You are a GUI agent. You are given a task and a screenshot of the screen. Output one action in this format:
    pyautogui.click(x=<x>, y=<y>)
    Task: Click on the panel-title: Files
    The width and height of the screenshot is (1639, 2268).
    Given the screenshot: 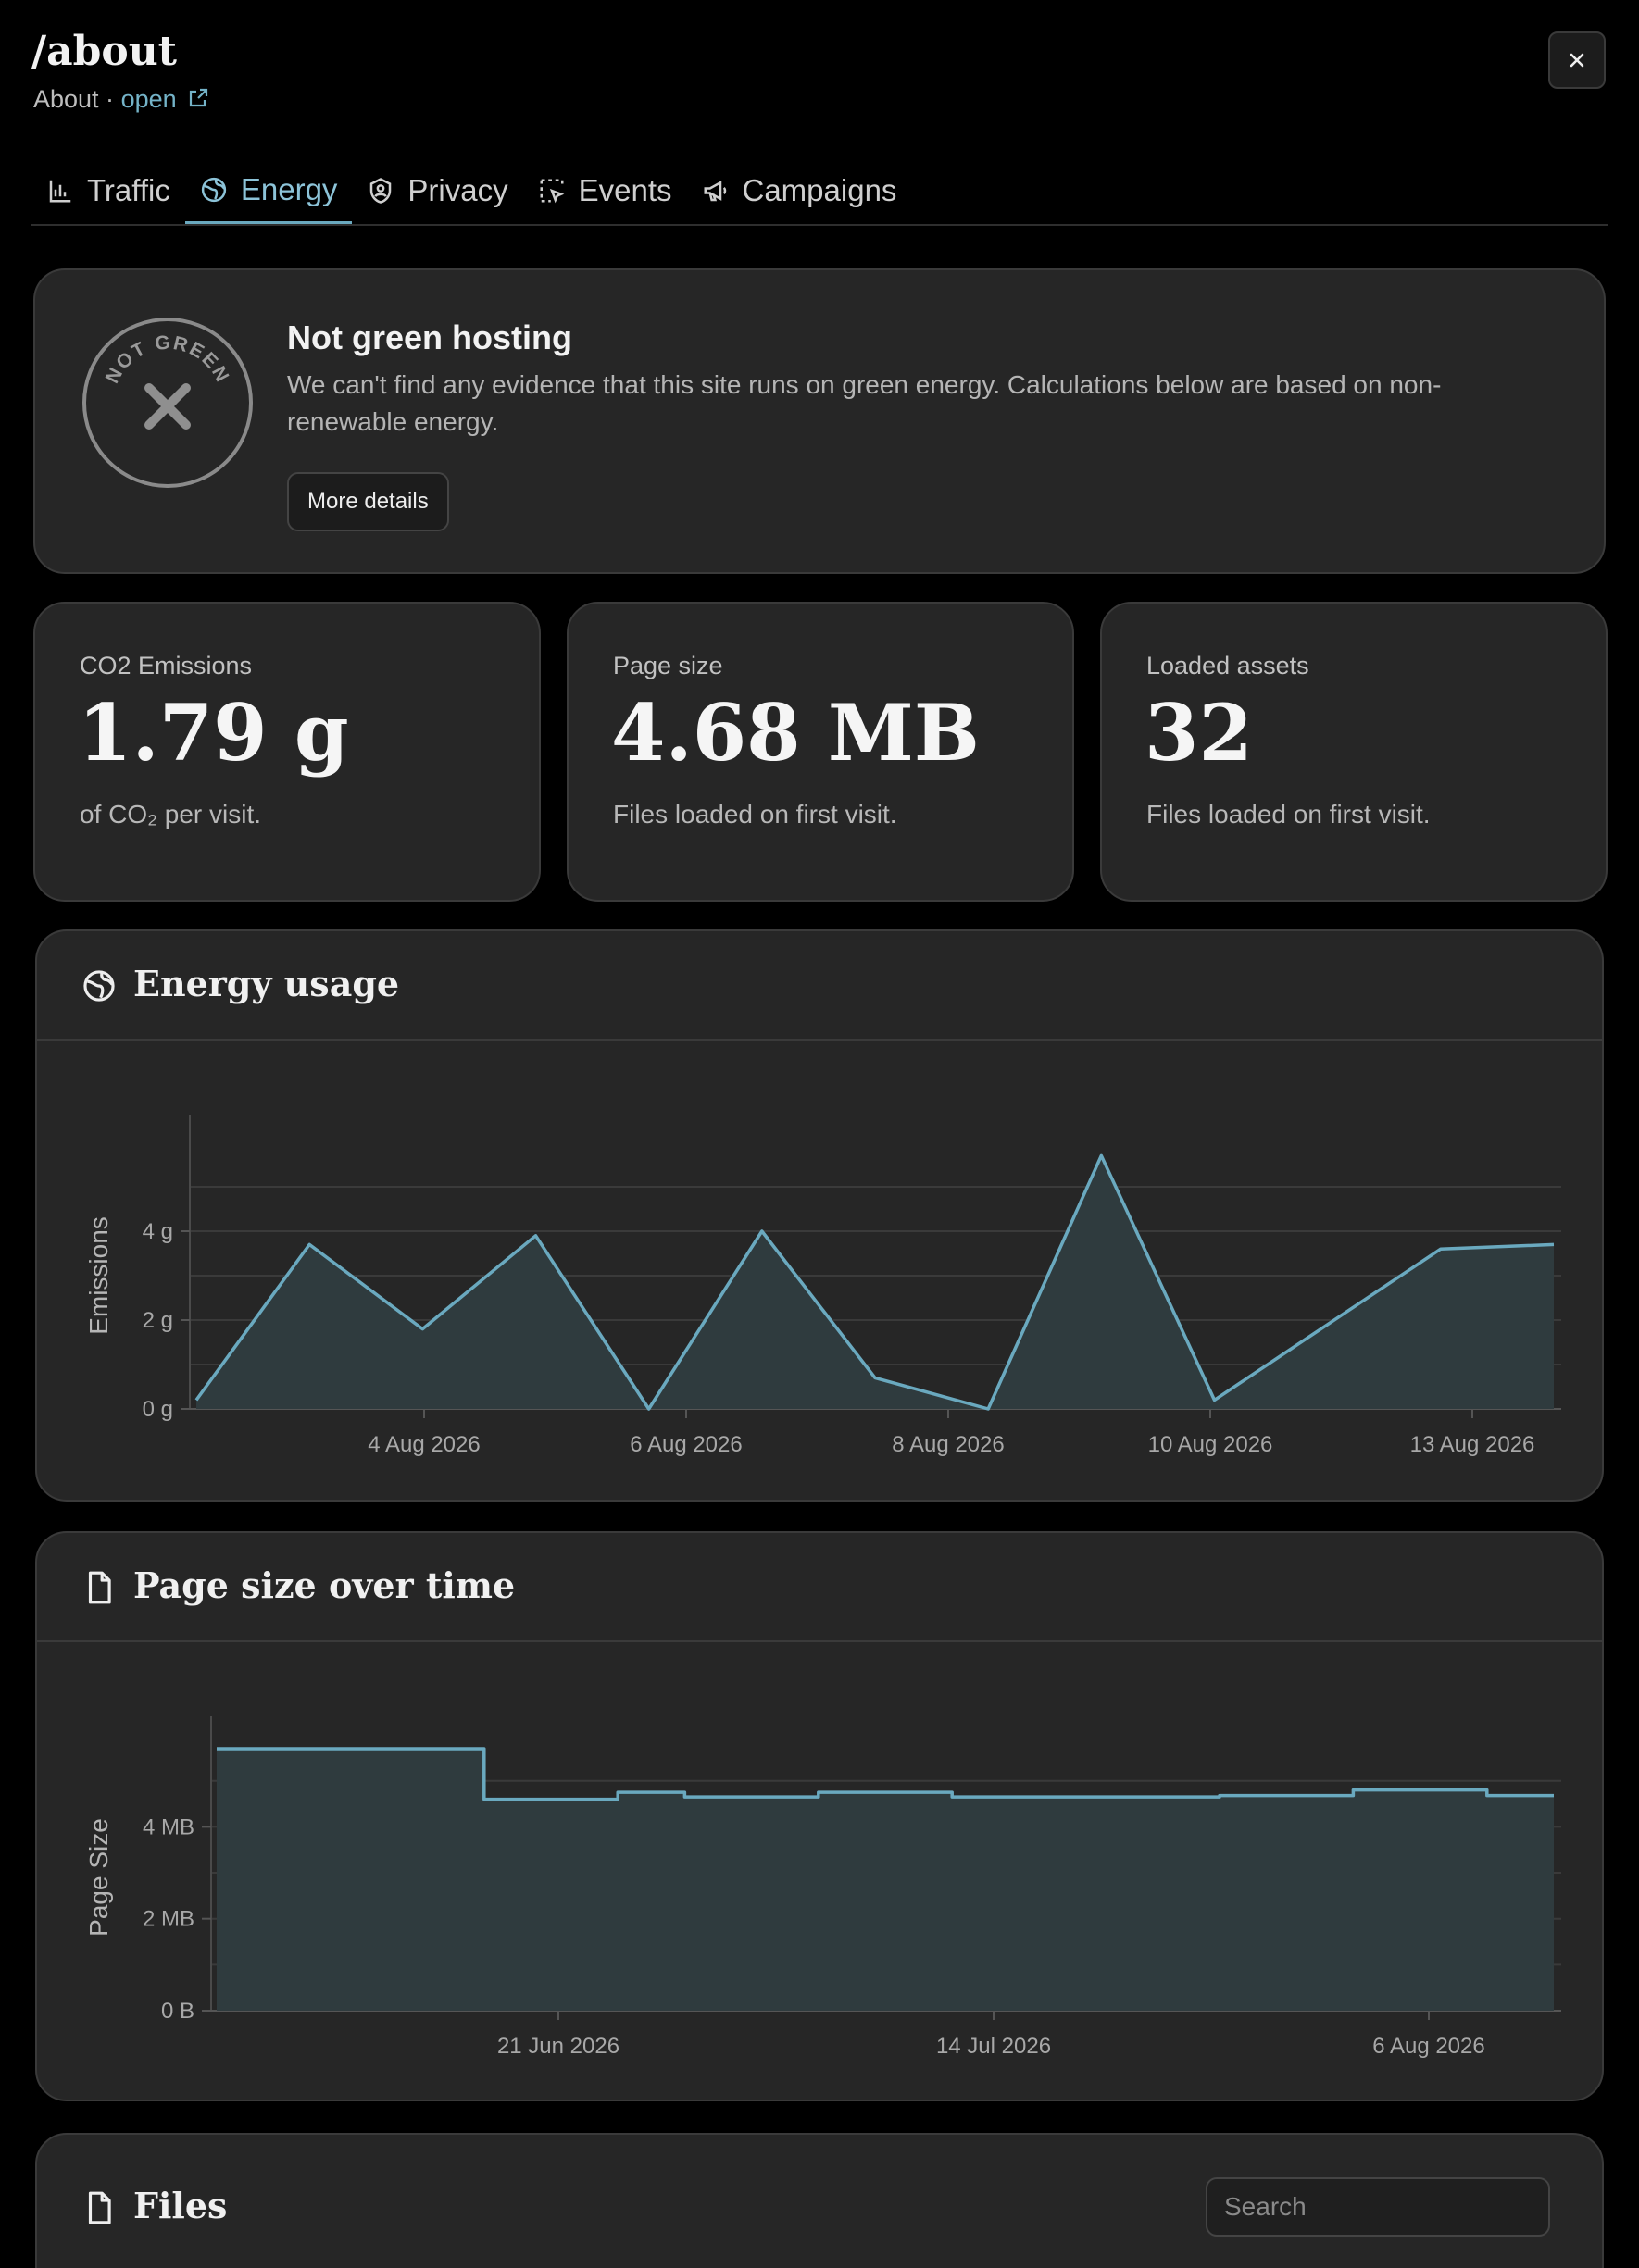 What is the action you would take?
    pyautogui.click(x=180, y=2205)
    